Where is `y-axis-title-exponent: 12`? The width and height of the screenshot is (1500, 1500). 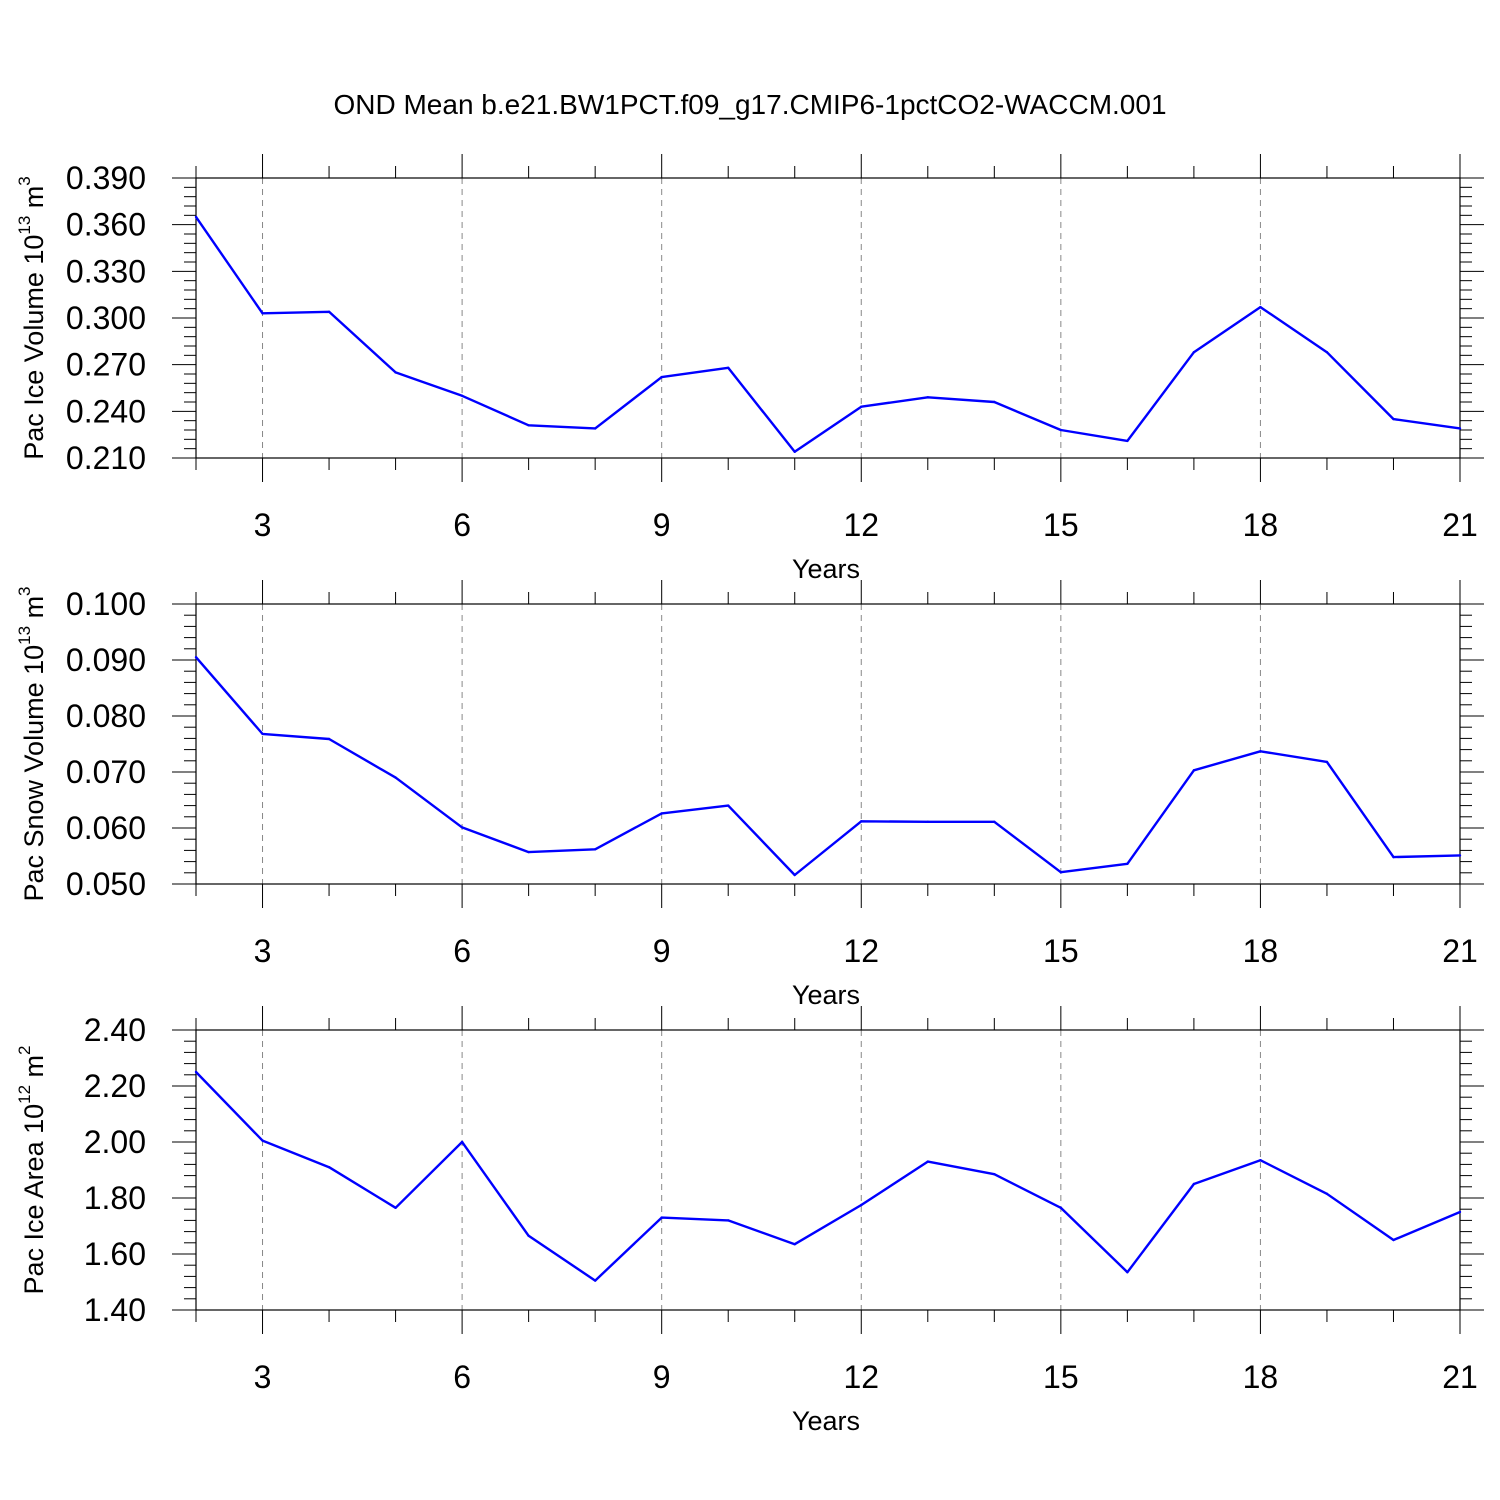 y-axis-title-exponent: 12 is located at coordinates (24, 1094).